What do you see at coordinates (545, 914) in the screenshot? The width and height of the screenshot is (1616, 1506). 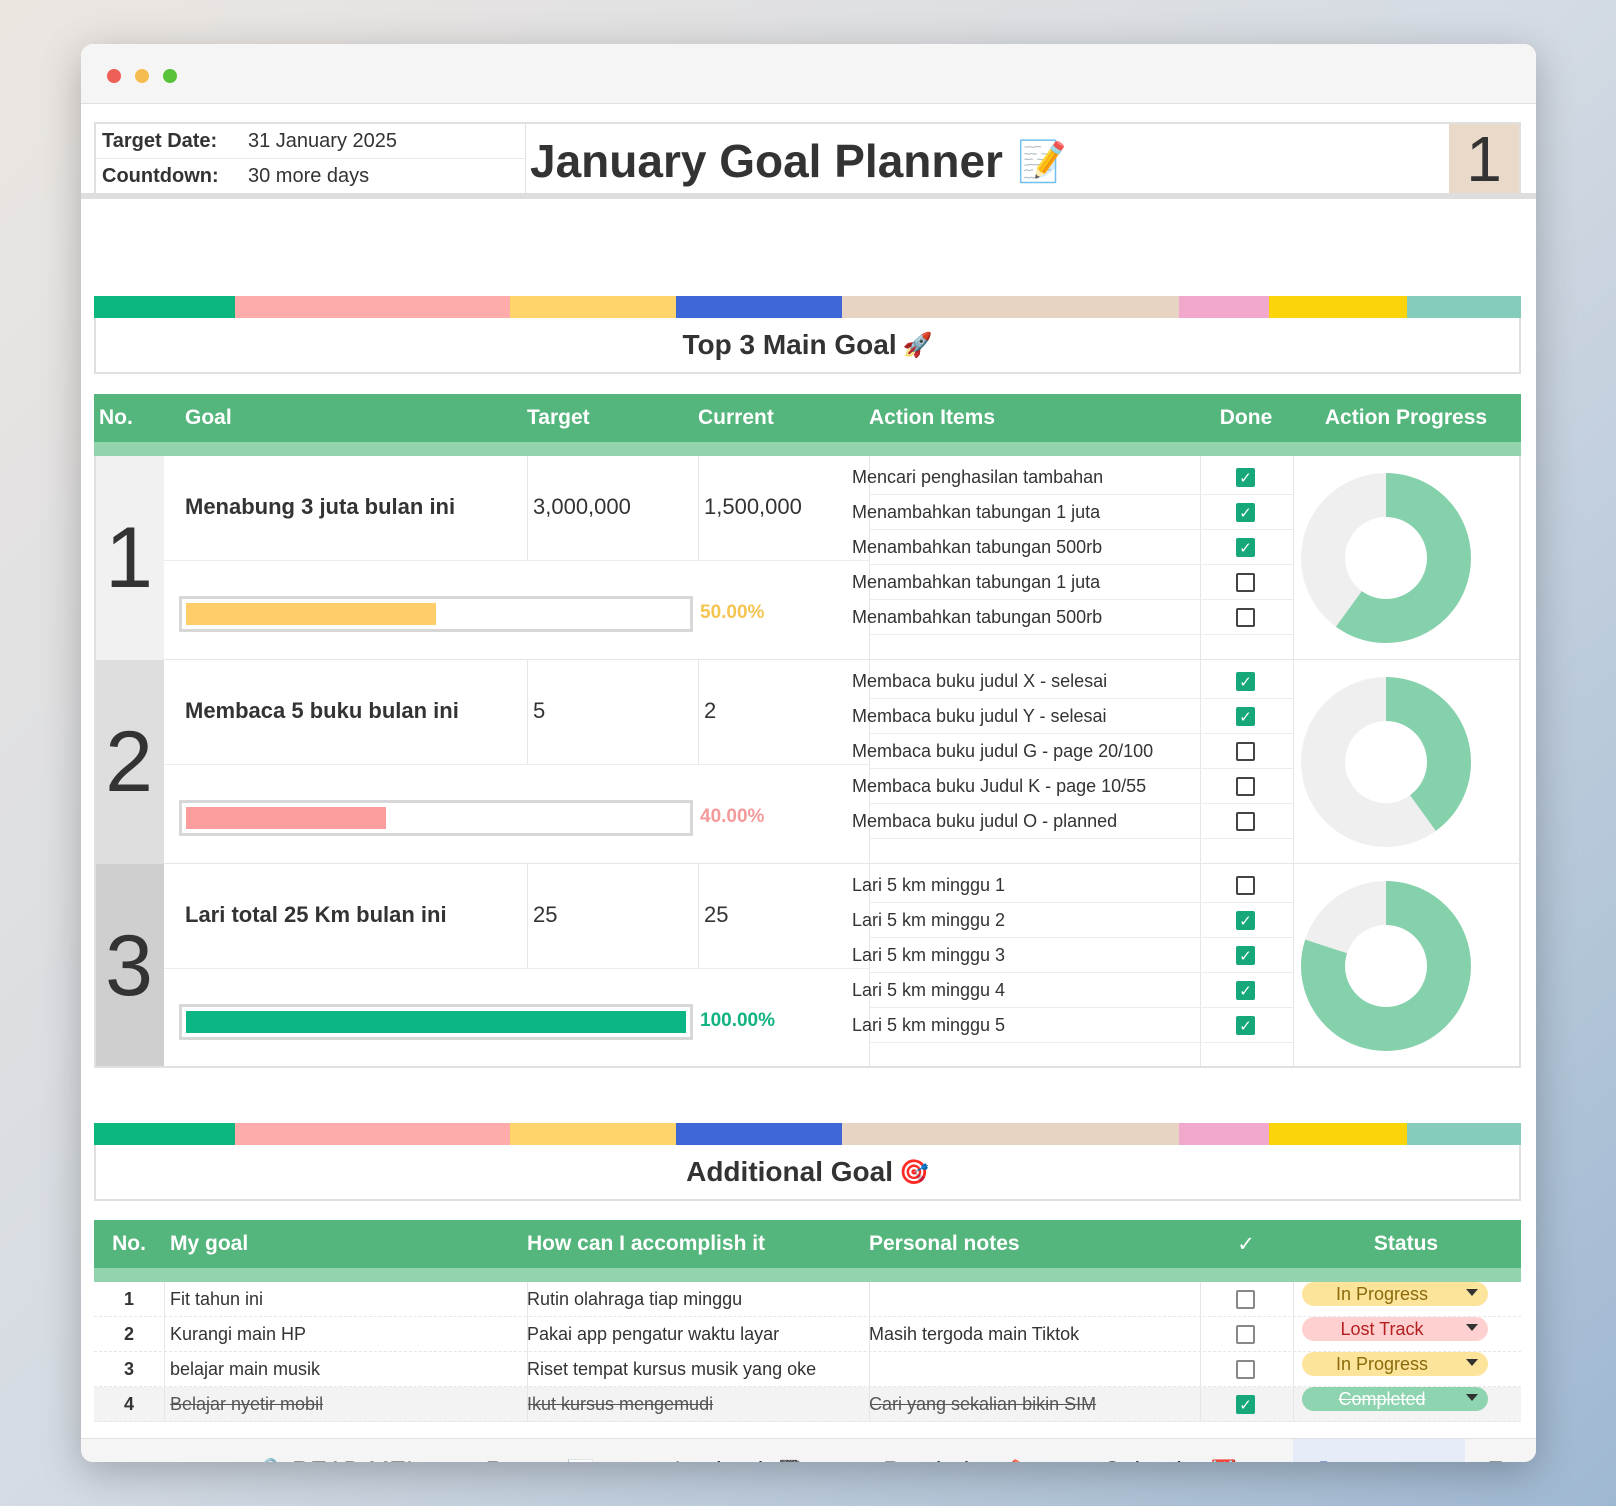 I see `goal-target: 25` at bounding box center [545, 914].